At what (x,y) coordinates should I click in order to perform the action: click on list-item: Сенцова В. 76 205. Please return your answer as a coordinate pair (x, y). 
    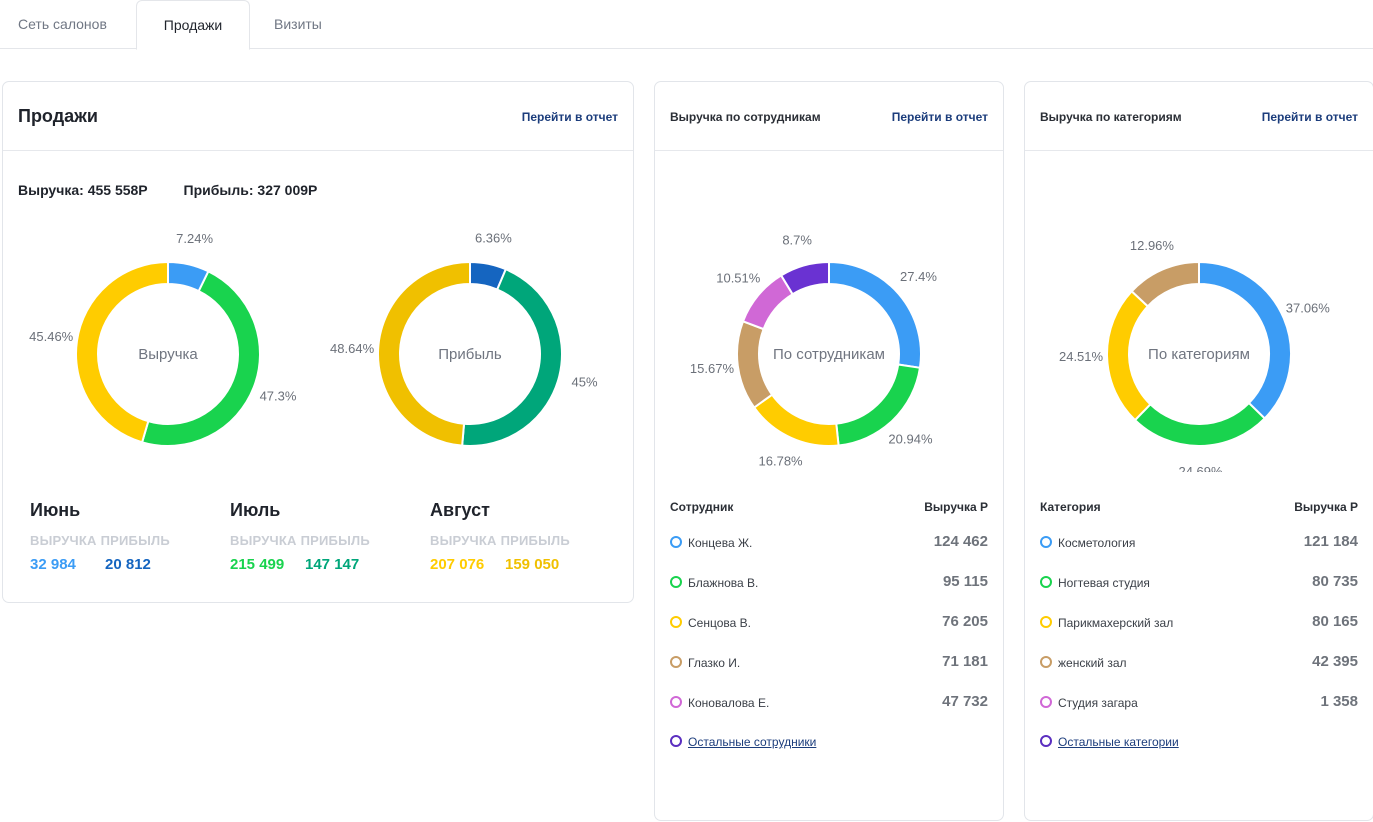
    Looking at the image, I should click on (829, 622).